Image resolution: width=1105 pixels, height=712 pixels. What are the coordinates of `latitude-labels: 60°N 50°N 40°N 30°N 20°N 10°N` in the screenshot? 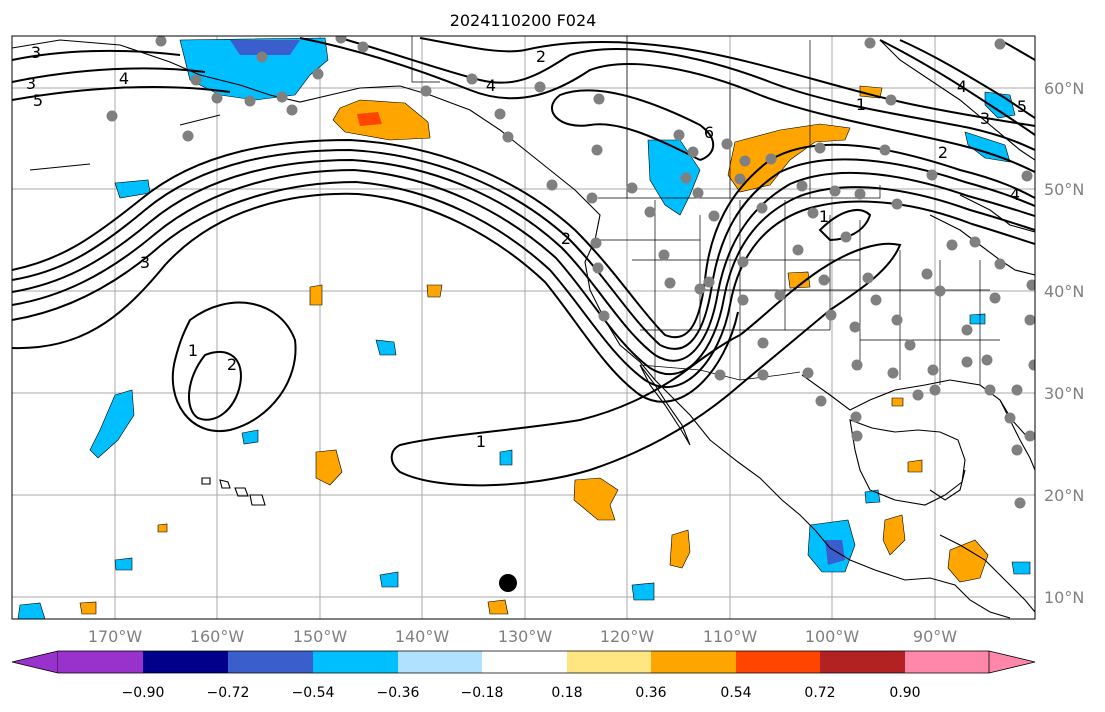 It's located at (1064, 343).